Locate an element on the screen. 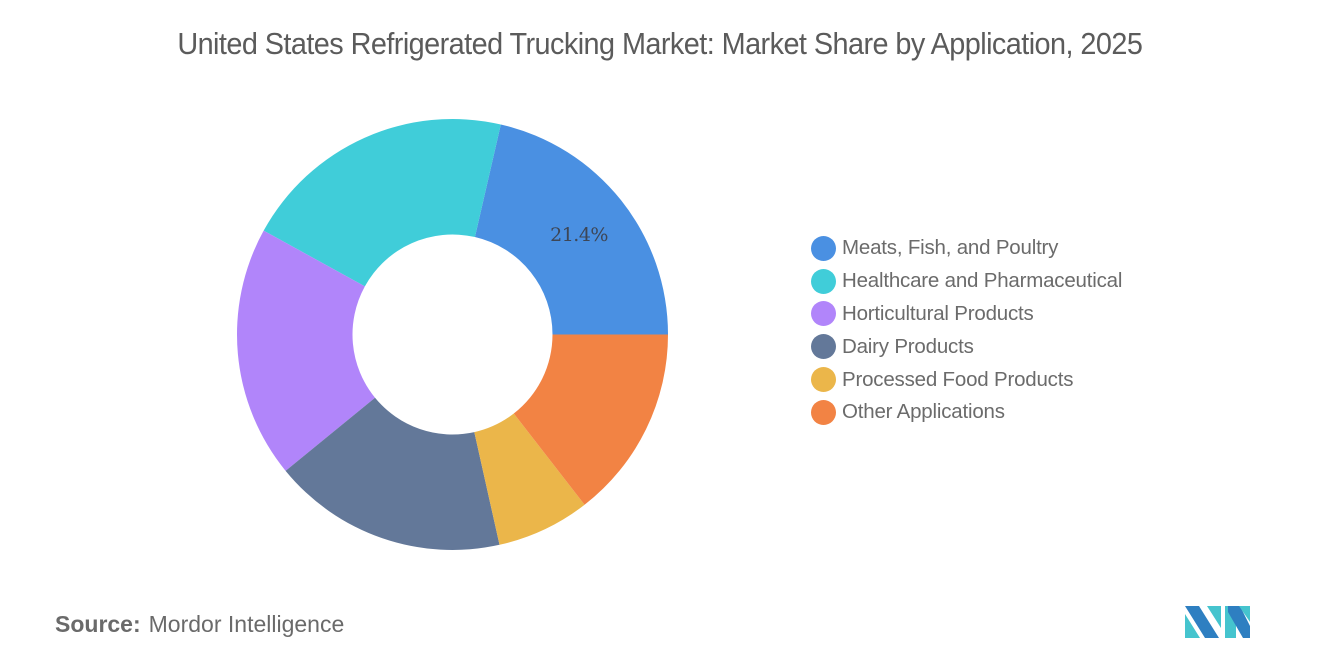 This screenshot has width=1320, height=665. source-value: Mordor Intelligence is located at coordinates (246, 624).